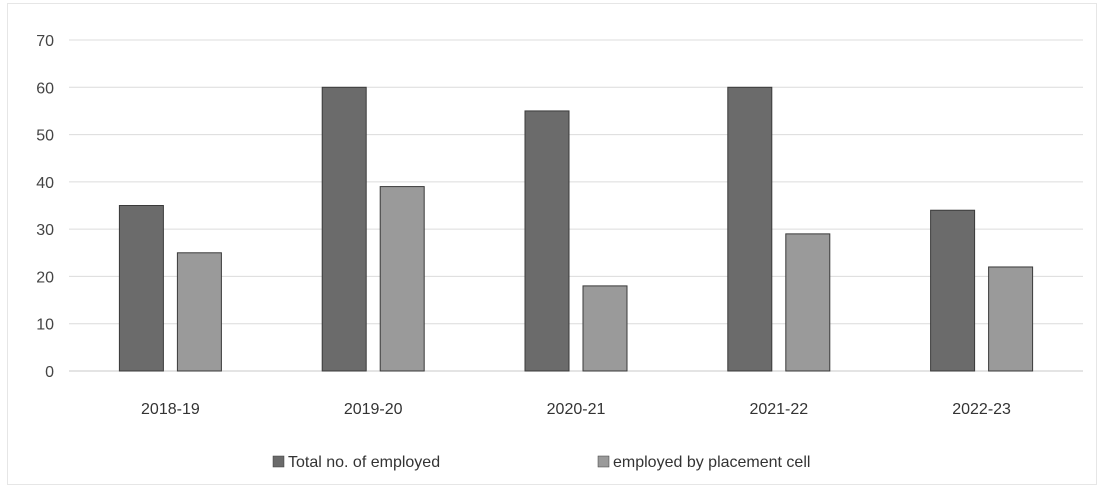 Image resolution: width=1099 pixels, height=492 pixels. What do you see at coordinates (45, 41) in the screenshot?
I see `y-tick-label: 70` at bounding box center [45, 41].